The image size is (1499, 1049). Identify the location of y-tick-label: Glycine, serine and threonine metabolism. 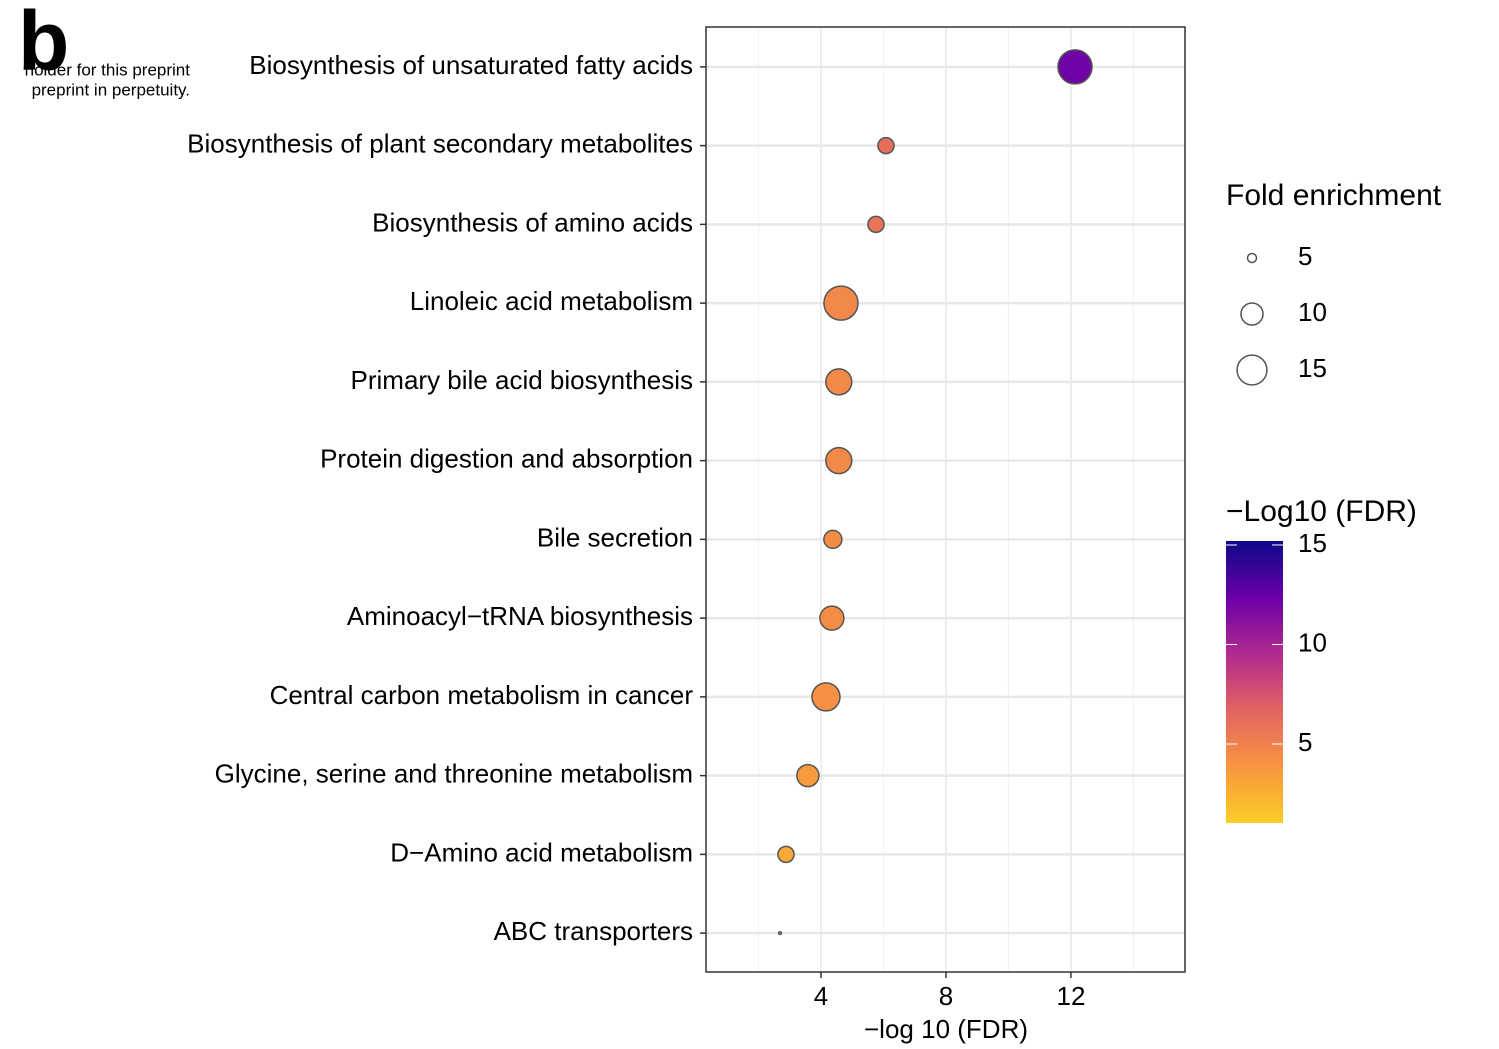
(454, 774).